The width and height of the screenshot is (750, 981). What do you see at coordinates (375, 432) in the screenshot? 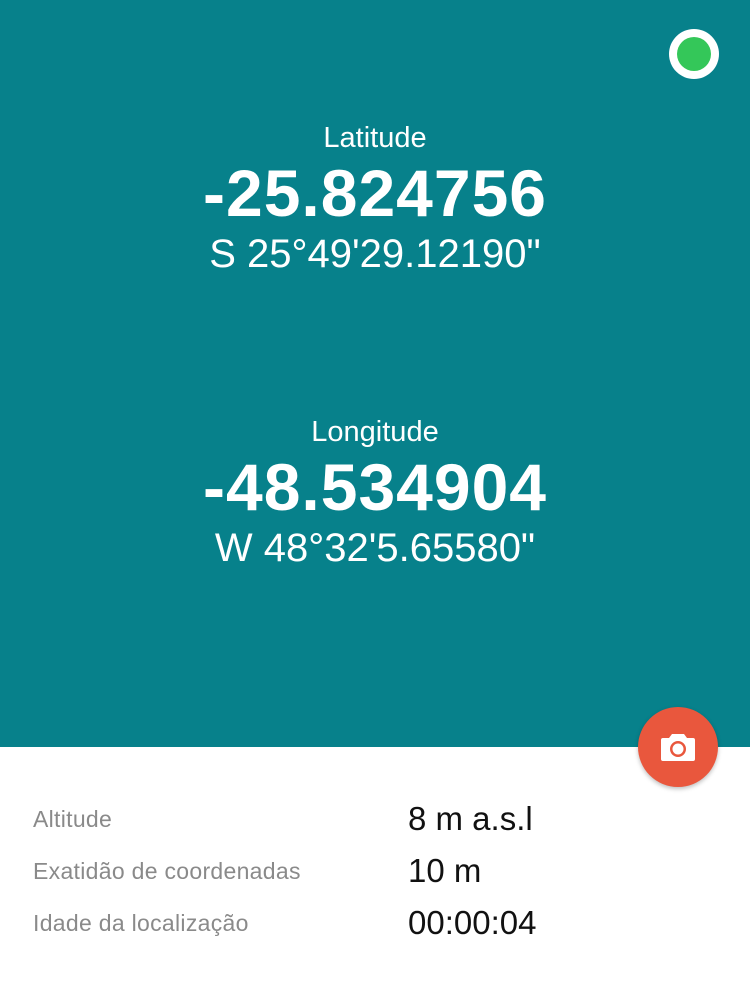
I see `longitude-label: Longitude` at bounding box center [375, 432].